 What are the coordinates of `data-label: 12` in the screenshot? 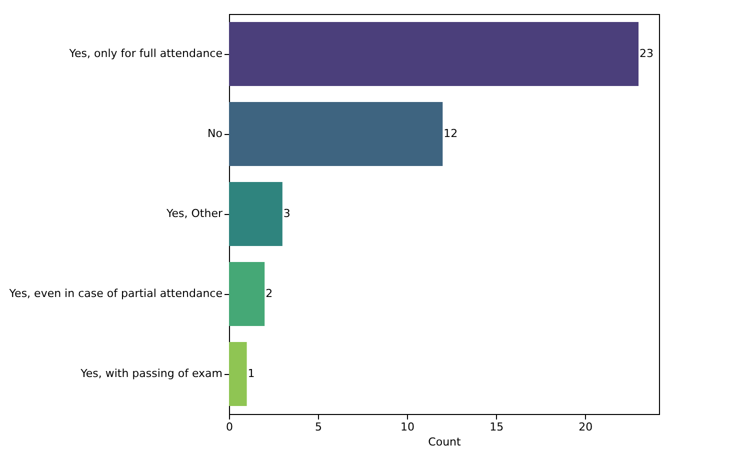 It's located at (451, 133).